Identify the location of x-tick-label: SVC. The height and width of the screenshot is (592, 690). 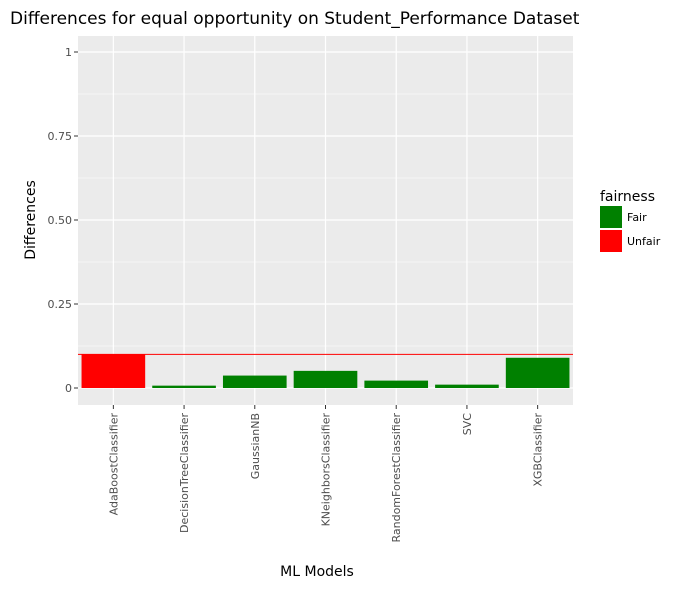
(467, 424).